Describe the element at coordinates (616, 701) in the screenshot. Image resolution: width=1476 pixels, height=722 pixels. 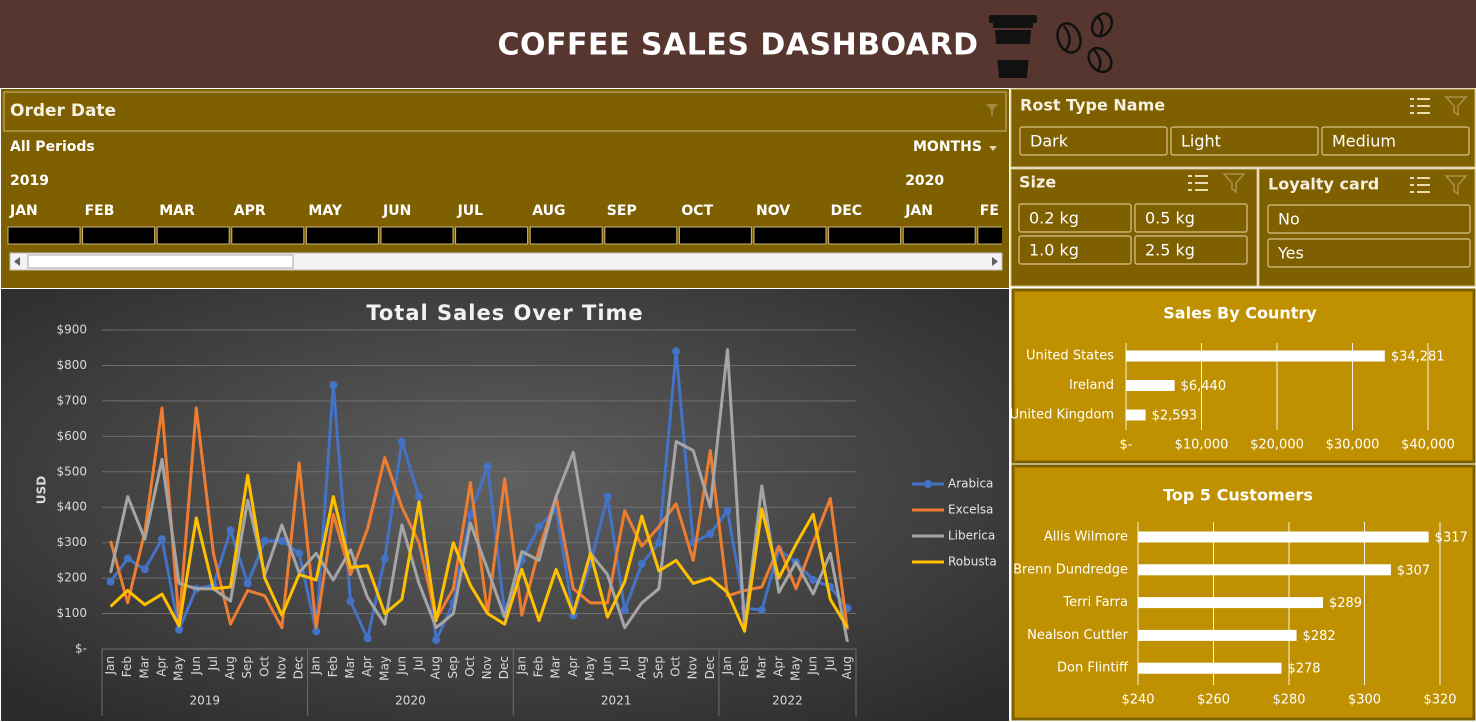
I see `x-group-label: 2021` at that location.